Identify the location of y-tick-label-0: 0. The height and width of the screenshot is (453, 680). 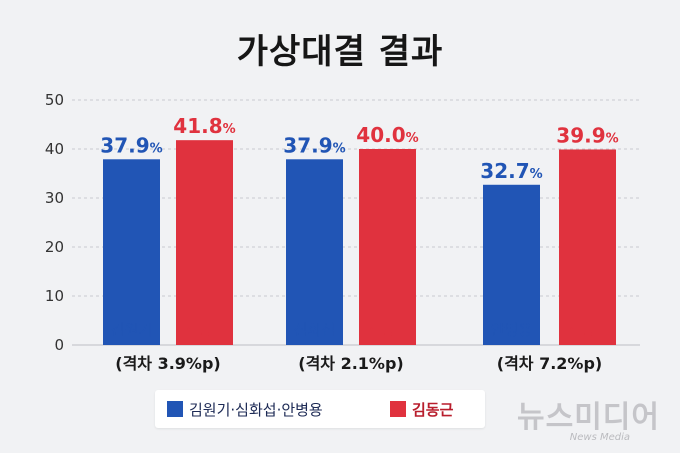
(59, 345).